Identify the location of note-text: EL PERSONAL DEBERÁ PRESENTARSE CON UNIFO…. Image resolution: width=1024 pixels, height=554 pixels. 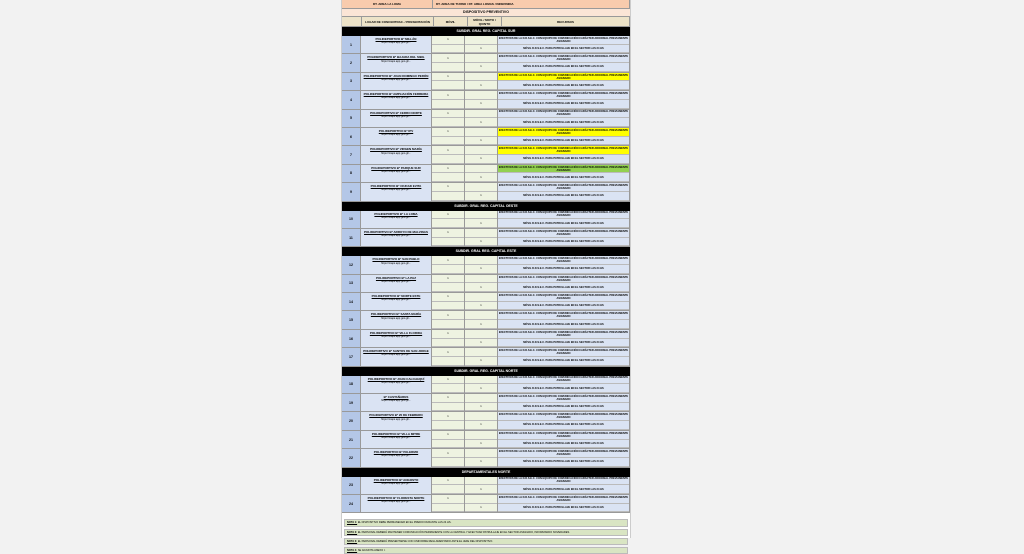
(425, 541).